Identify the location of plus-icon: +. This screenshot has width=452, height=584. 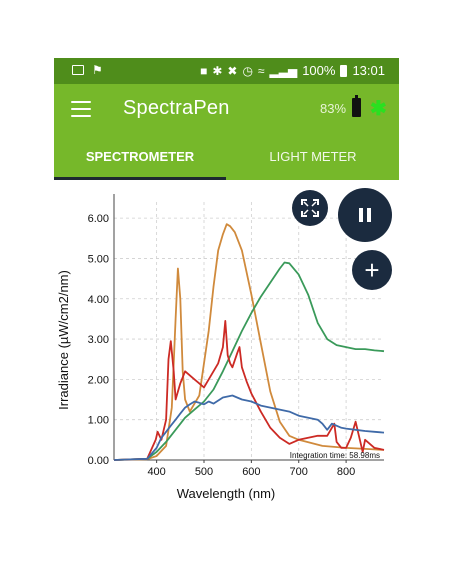
(372, 269).